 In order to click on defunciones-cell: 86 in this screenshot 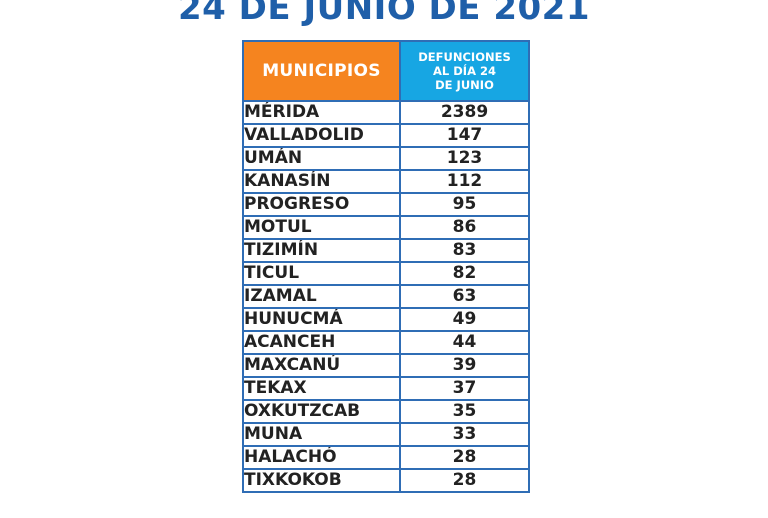, I will do `click(464, 227)`.